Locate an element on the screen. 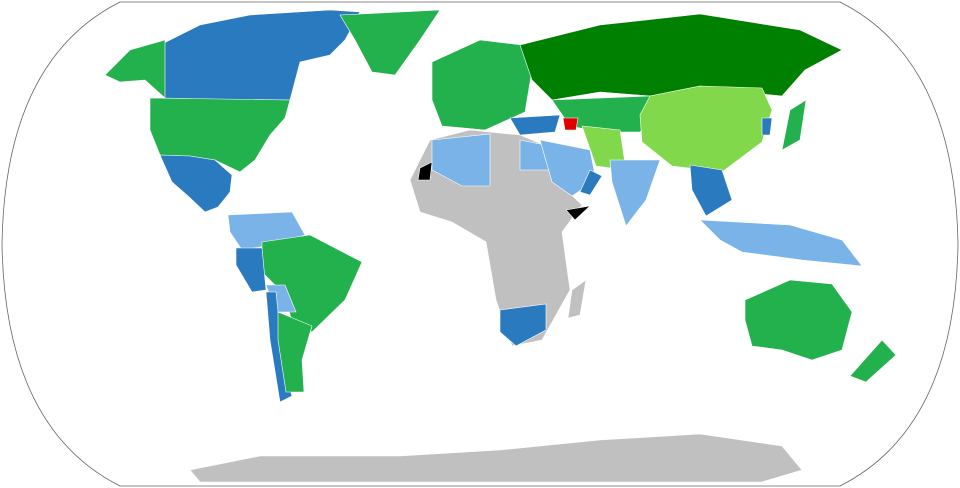 This screenshot has width=960, height=488. country-canada is located at coordinates (260, 55).